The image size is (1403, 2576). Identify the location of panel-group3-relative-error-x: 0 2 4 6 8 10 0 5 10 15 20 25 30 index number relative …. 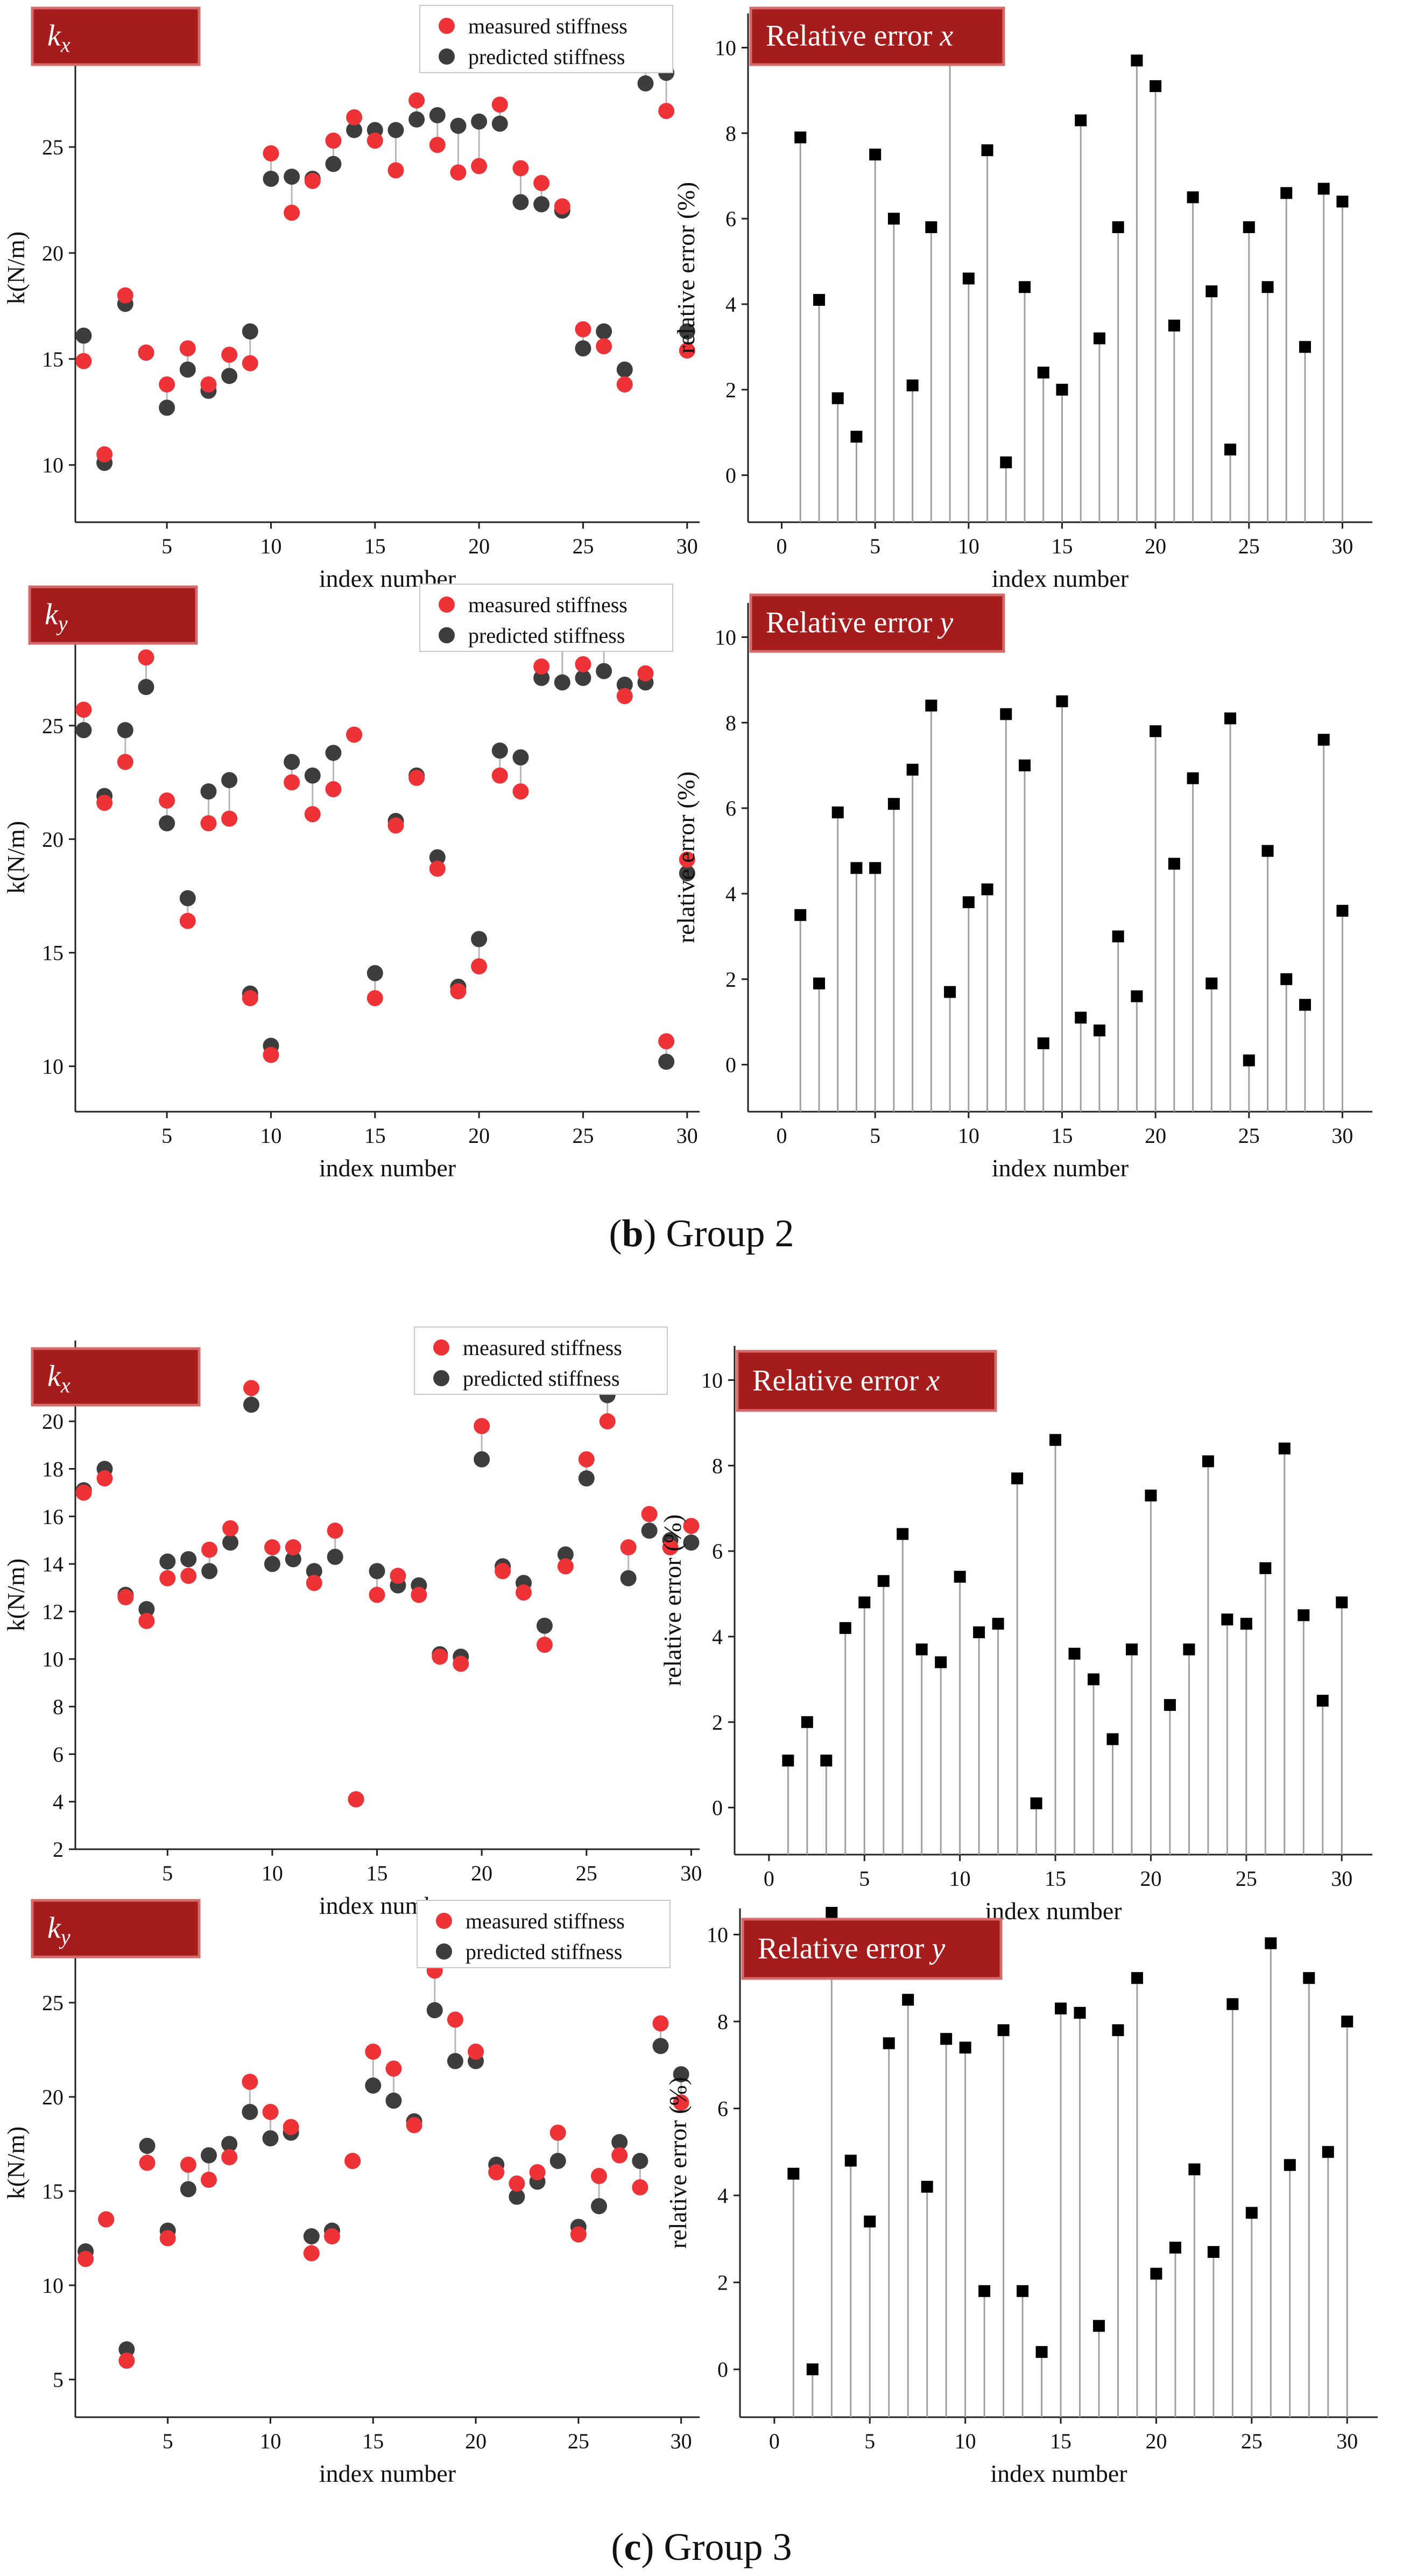
(1015, 1635).